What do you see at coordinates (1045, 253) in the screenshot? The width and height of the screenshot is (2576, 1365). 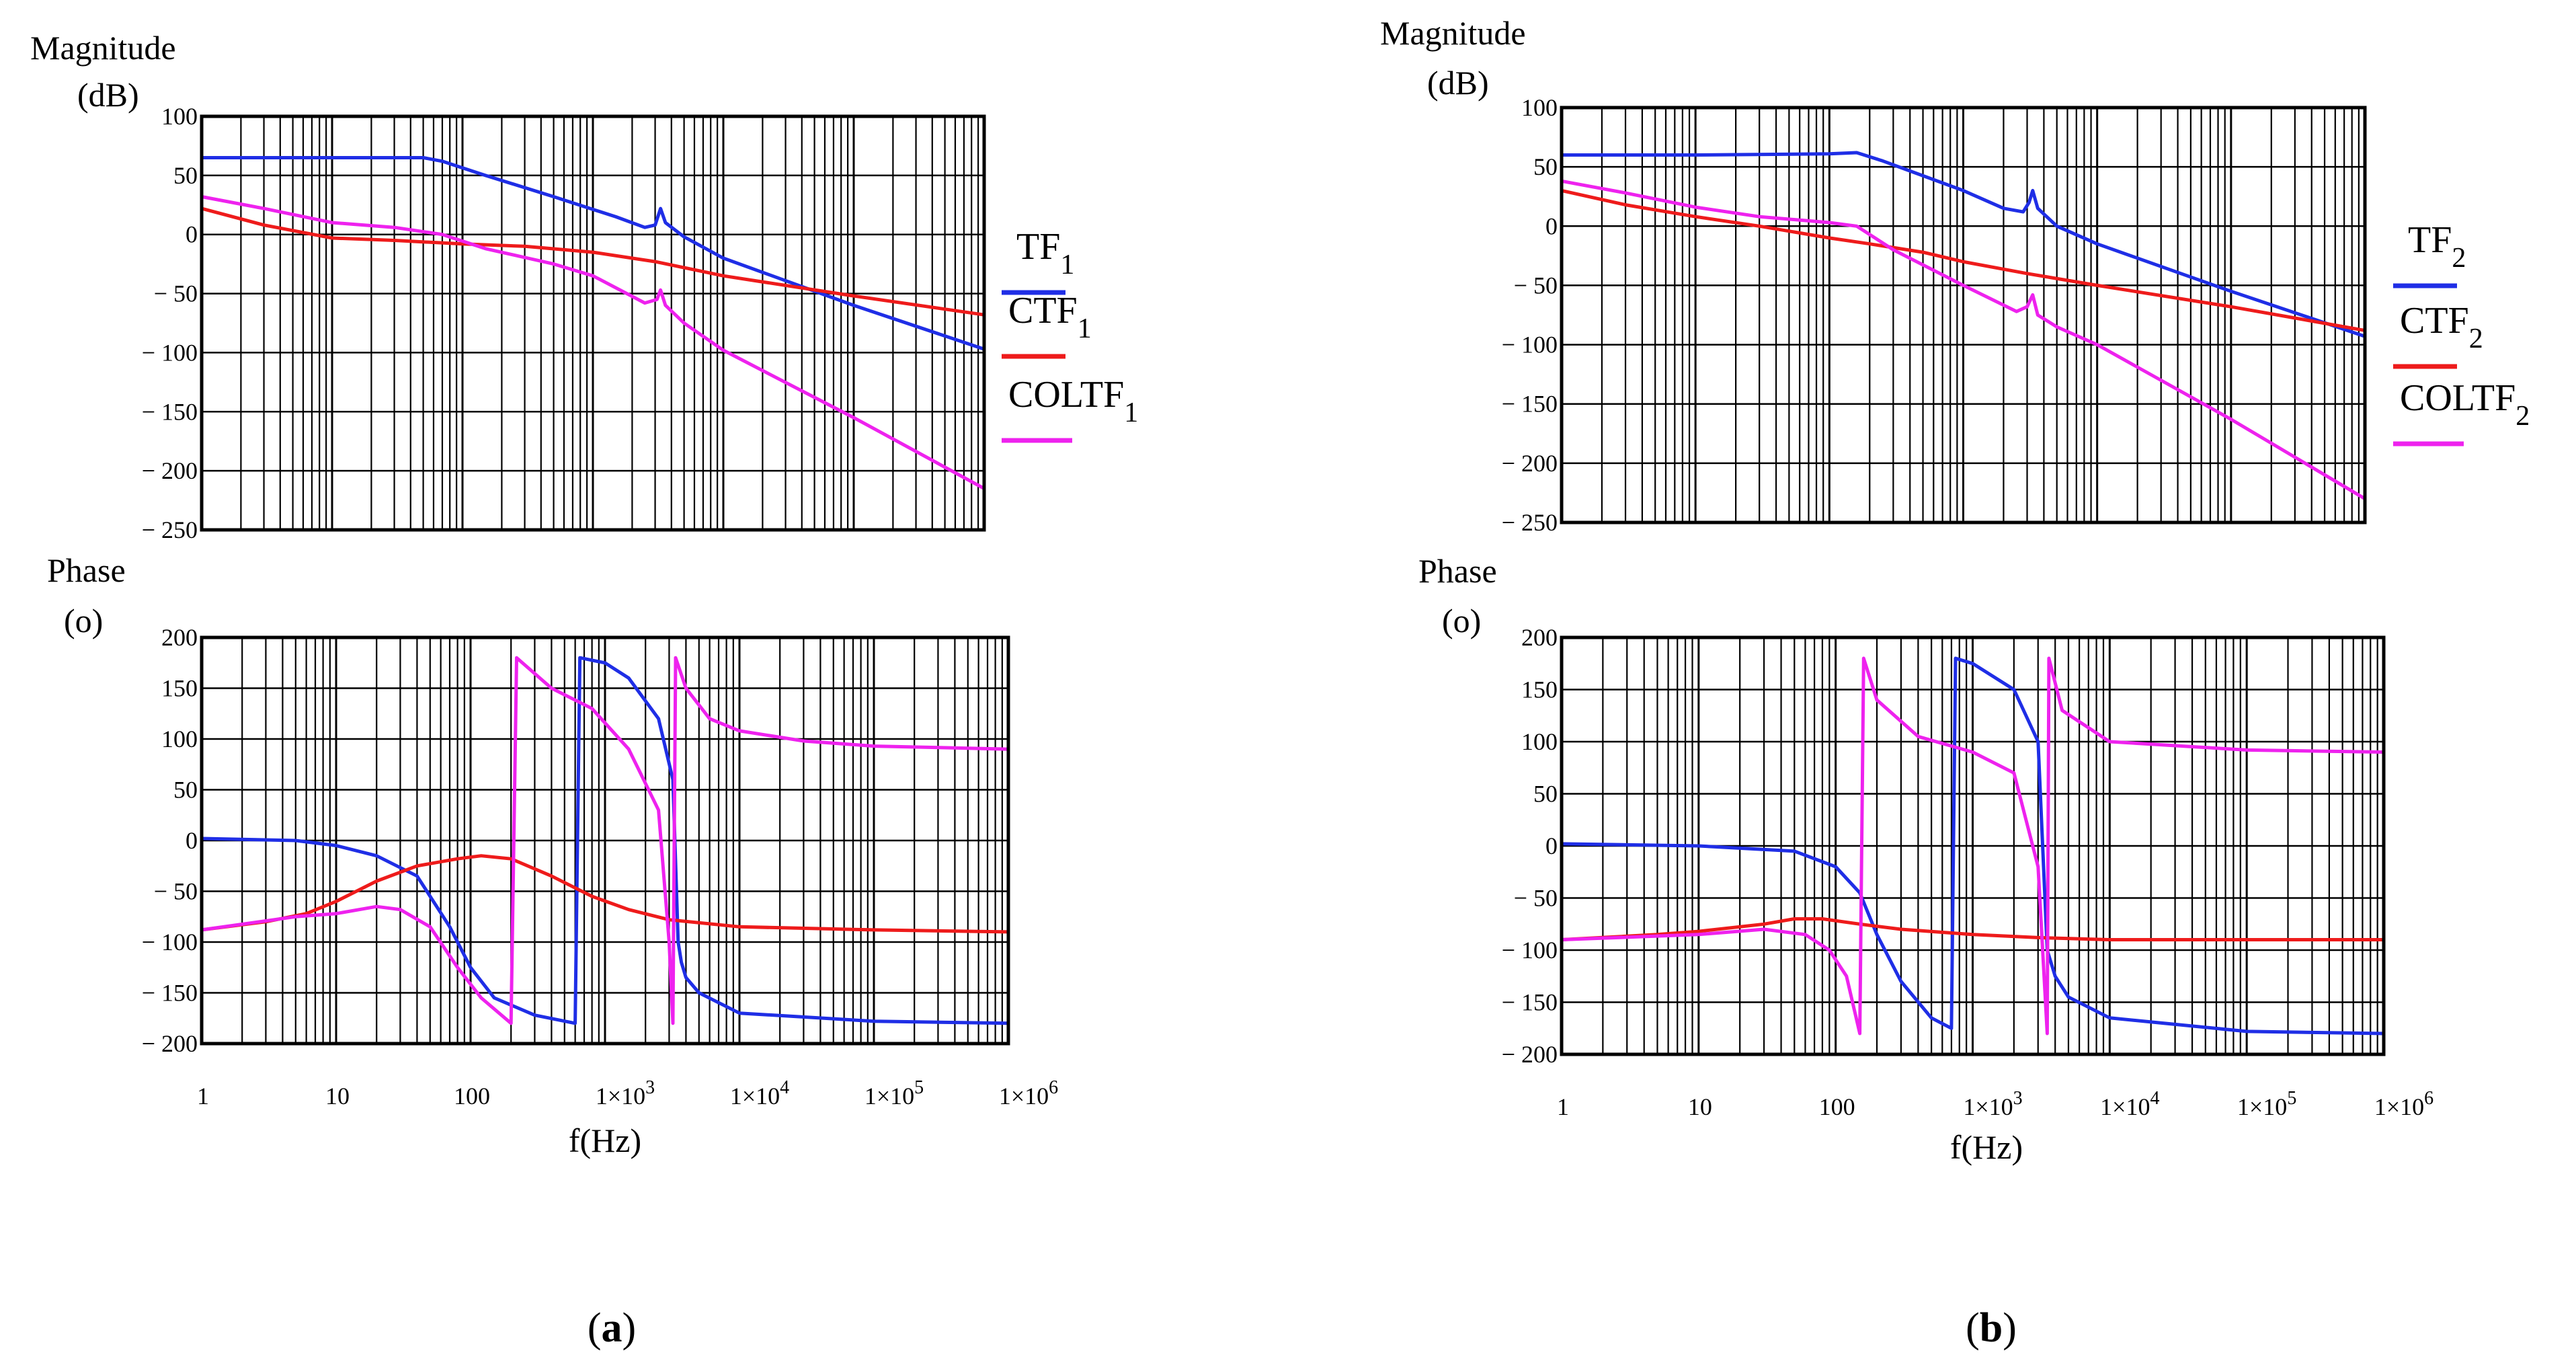 I see `legend-label: TF1` at bounding box center [1045, 253].